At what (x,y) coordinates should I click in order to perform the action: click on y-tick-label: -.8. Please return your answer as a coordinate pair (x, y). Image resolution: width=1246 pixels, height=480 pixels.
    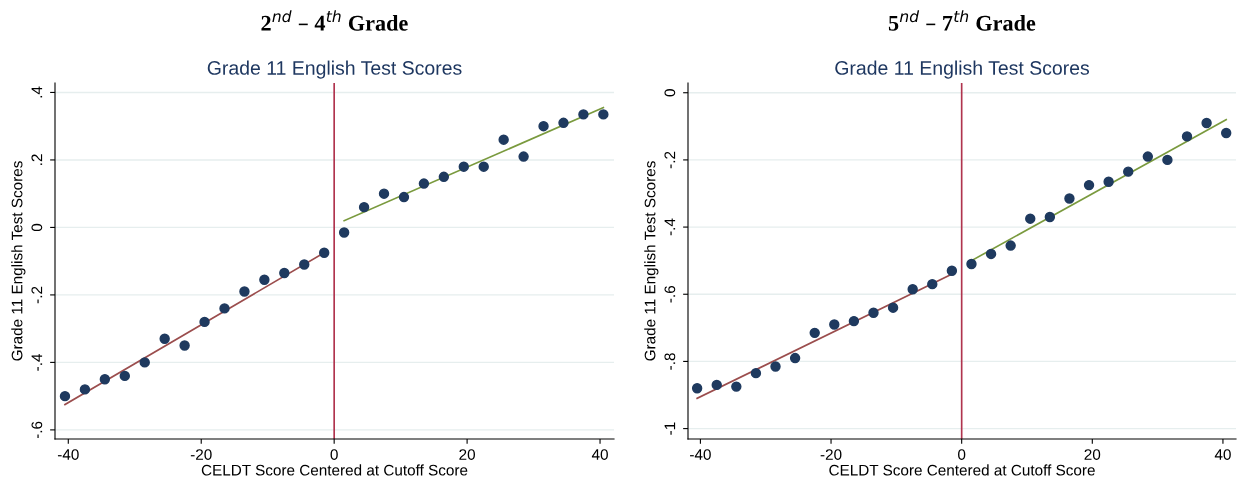
    Looking at the image, I should click on (670, 361).